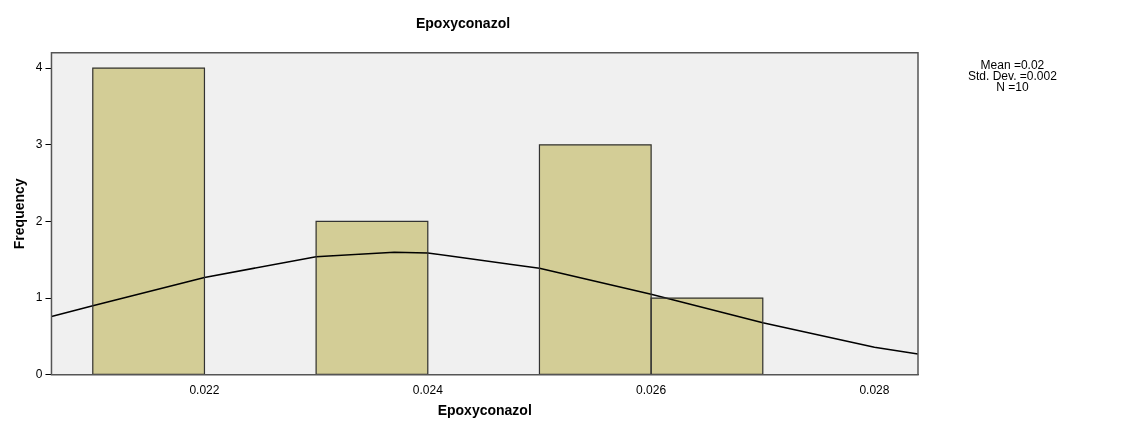  I want to click on text: Mean =0.02, so click(1012, 65).